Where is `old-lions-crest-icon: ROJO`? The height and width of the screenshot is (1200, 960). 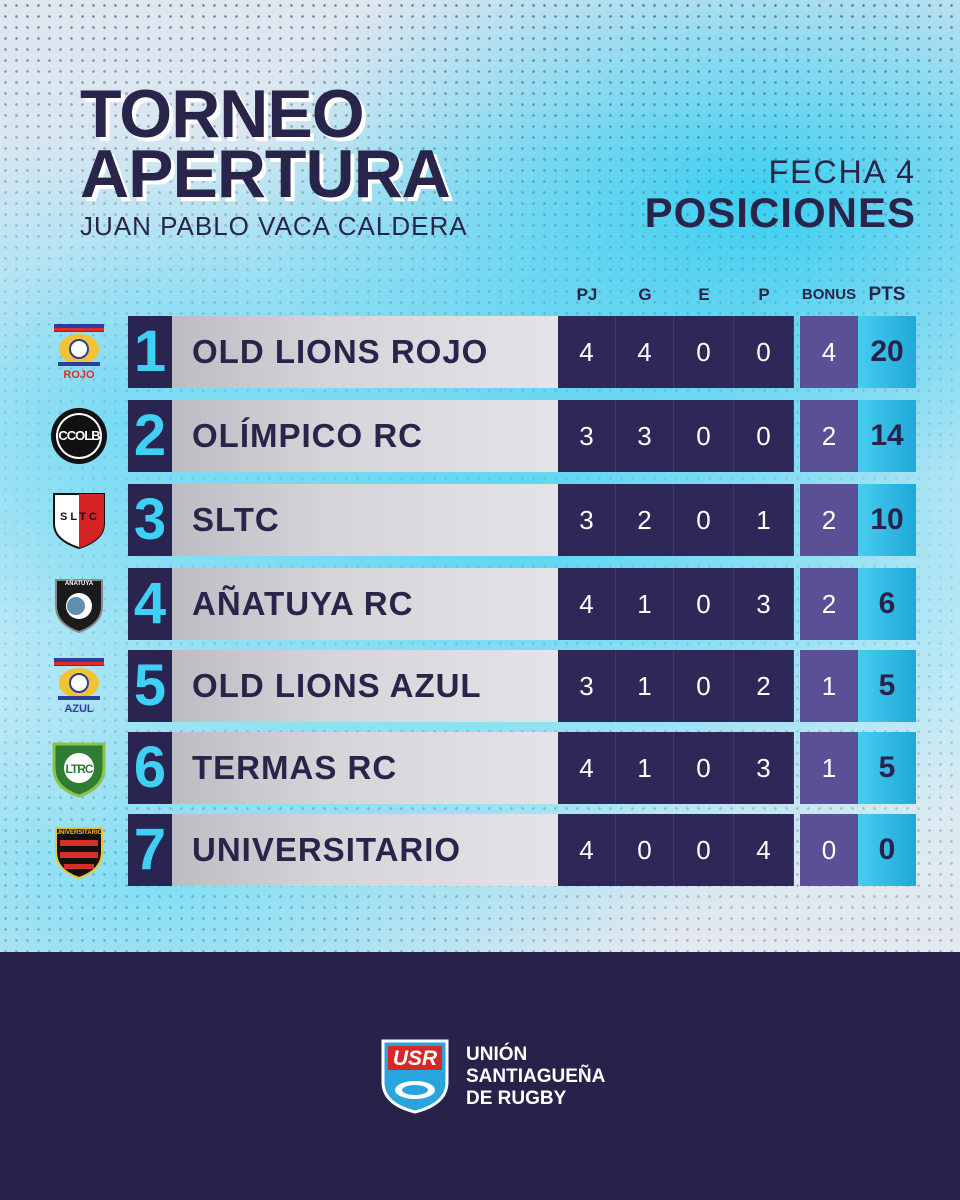 old-lions-crest-icon: ROJO is located at coordinates (79, 352).